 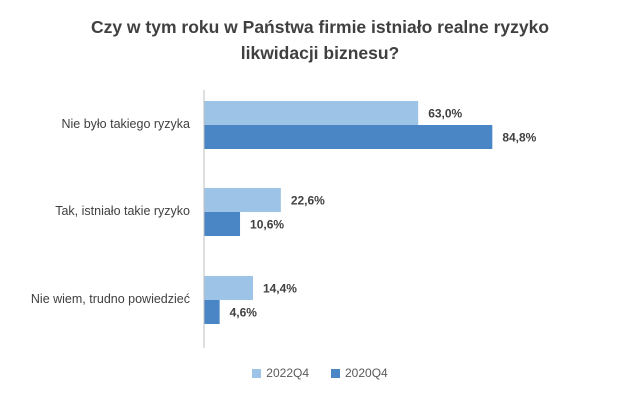 What do you see at coordinates (280, 289) in the screenshot?
I see `data-label: 14,4%` at bounding box center [280, 289].